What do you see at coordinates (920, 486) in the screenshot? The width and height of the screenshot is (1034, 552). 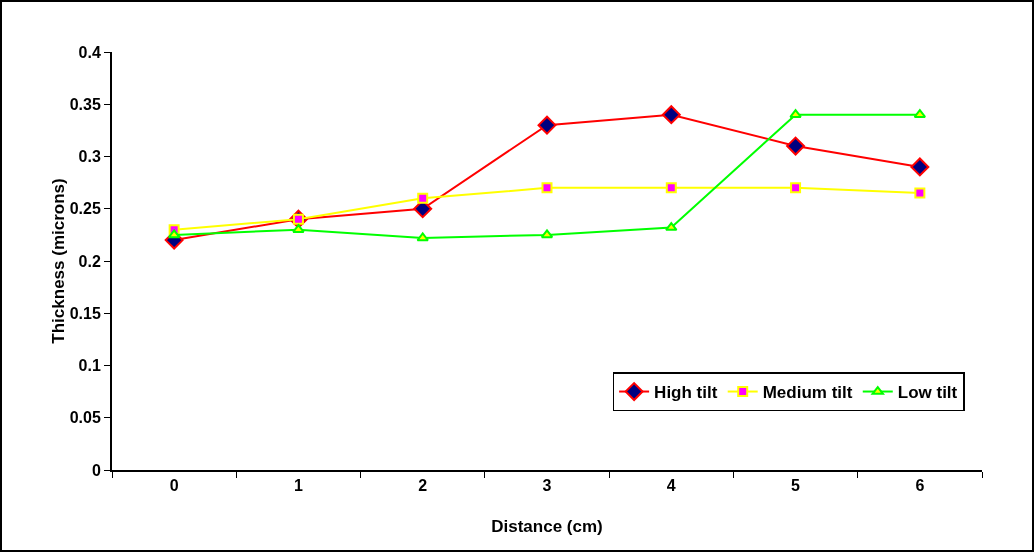 I see `x-tick-label: 6` at bounding box center [920, 486].